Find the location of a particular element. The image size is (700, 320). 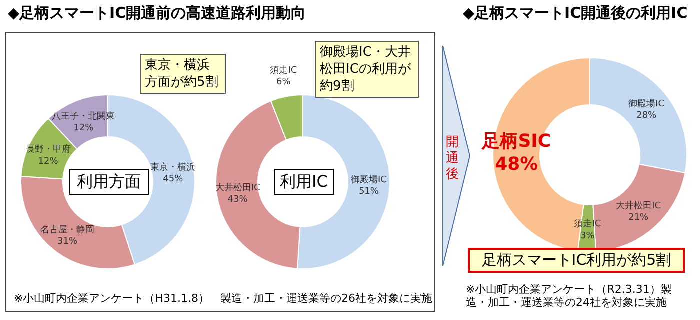

text: 利用方面 is located at coordinates (109, 182).